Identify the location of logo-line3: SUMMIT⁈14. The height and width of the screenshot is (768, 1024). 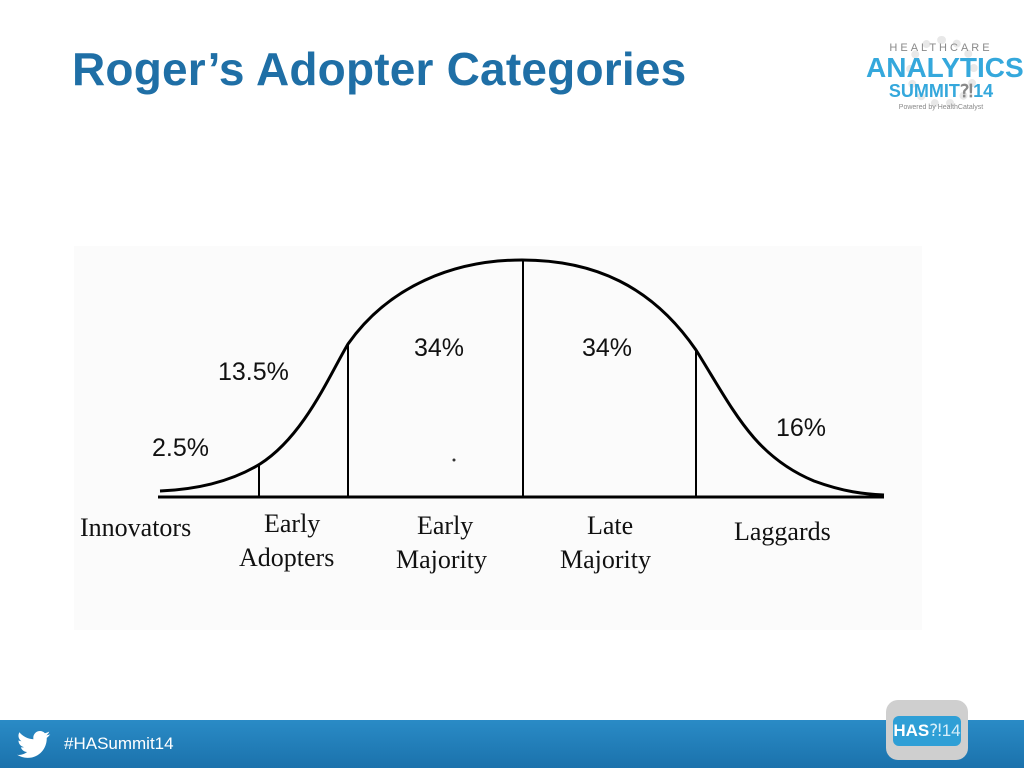
(941, 91).